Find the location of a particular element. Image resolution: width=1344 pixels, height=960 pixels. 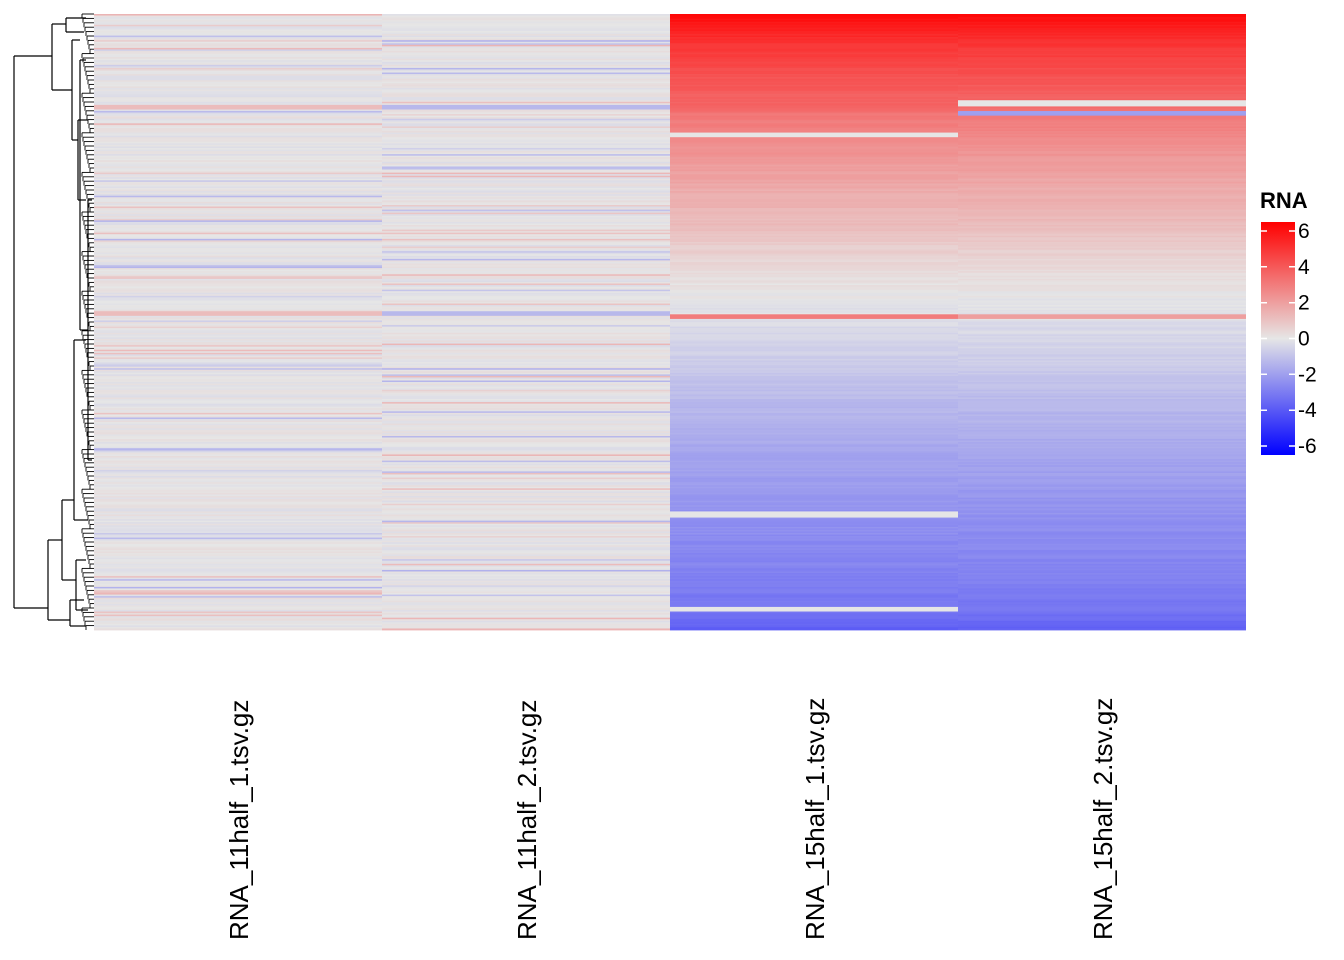

legend-tick-label: -2 is located at coordinates (1307, 374).